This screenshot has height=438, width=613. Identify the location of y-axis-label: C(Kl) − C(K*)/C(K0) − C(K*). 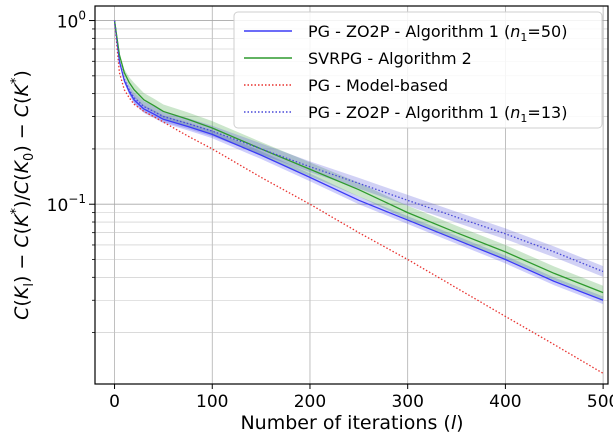
(23, 195).